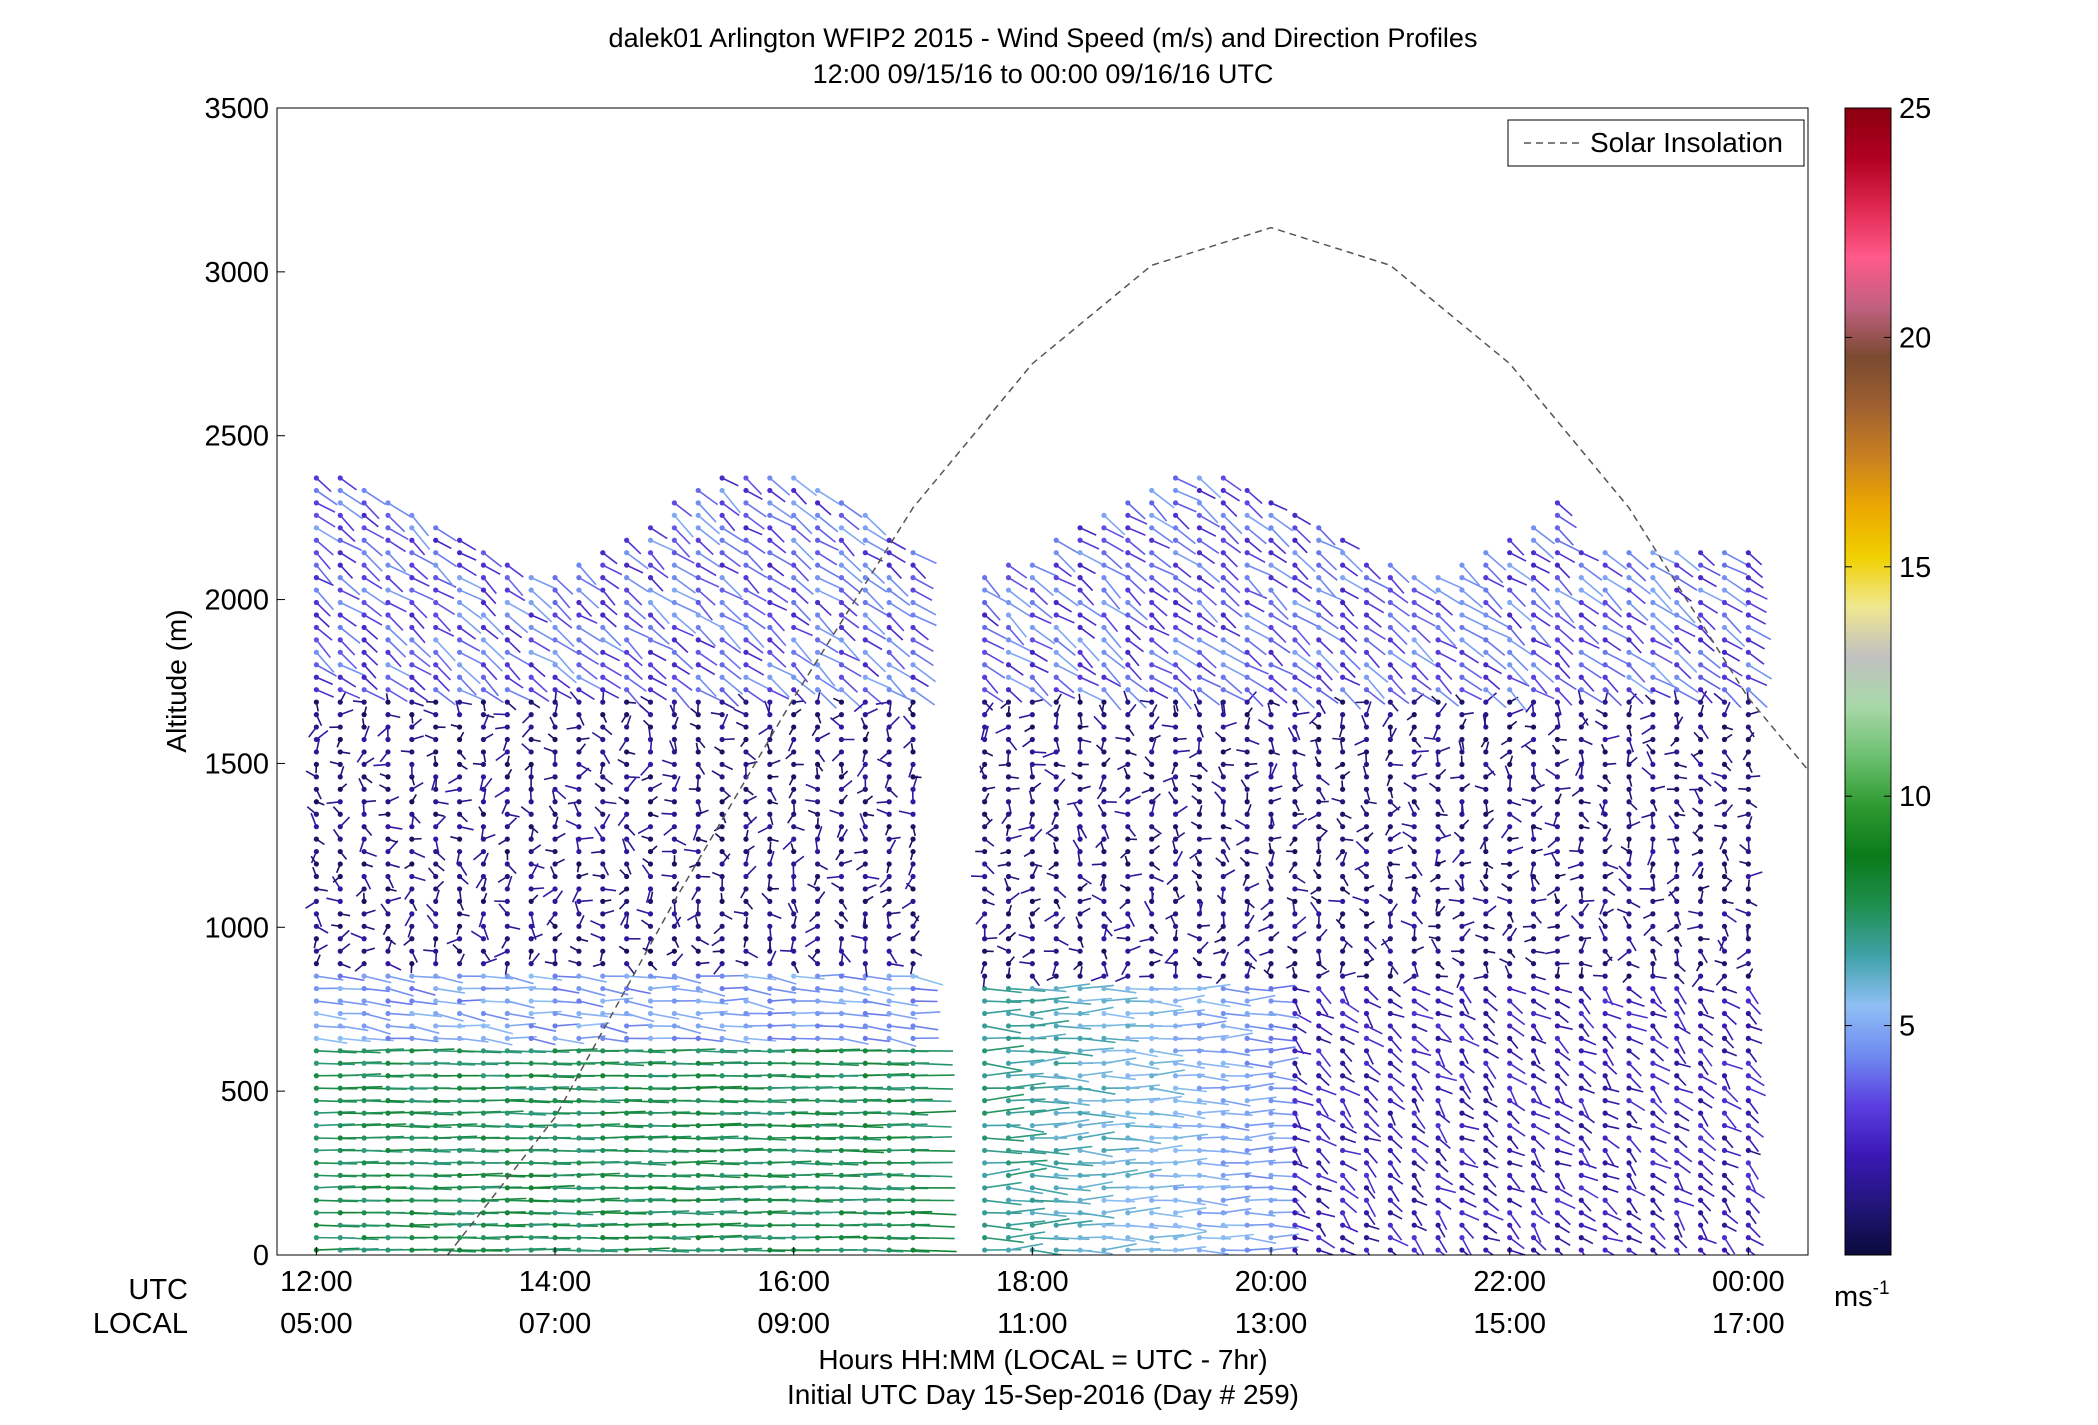  What do you see at coordinates (245, 1092) in the screenshot?
I see `y-tick-label: 500` at bounding box center [245, 1092].